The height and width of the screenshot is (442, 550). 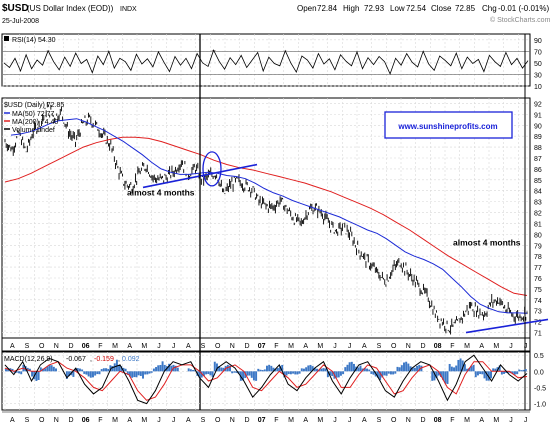 What do you see at coordinates (34, 105) in the screenshot?
I see `price-title: $USD (Daily) 72.85` at bounding box center [34, 105].